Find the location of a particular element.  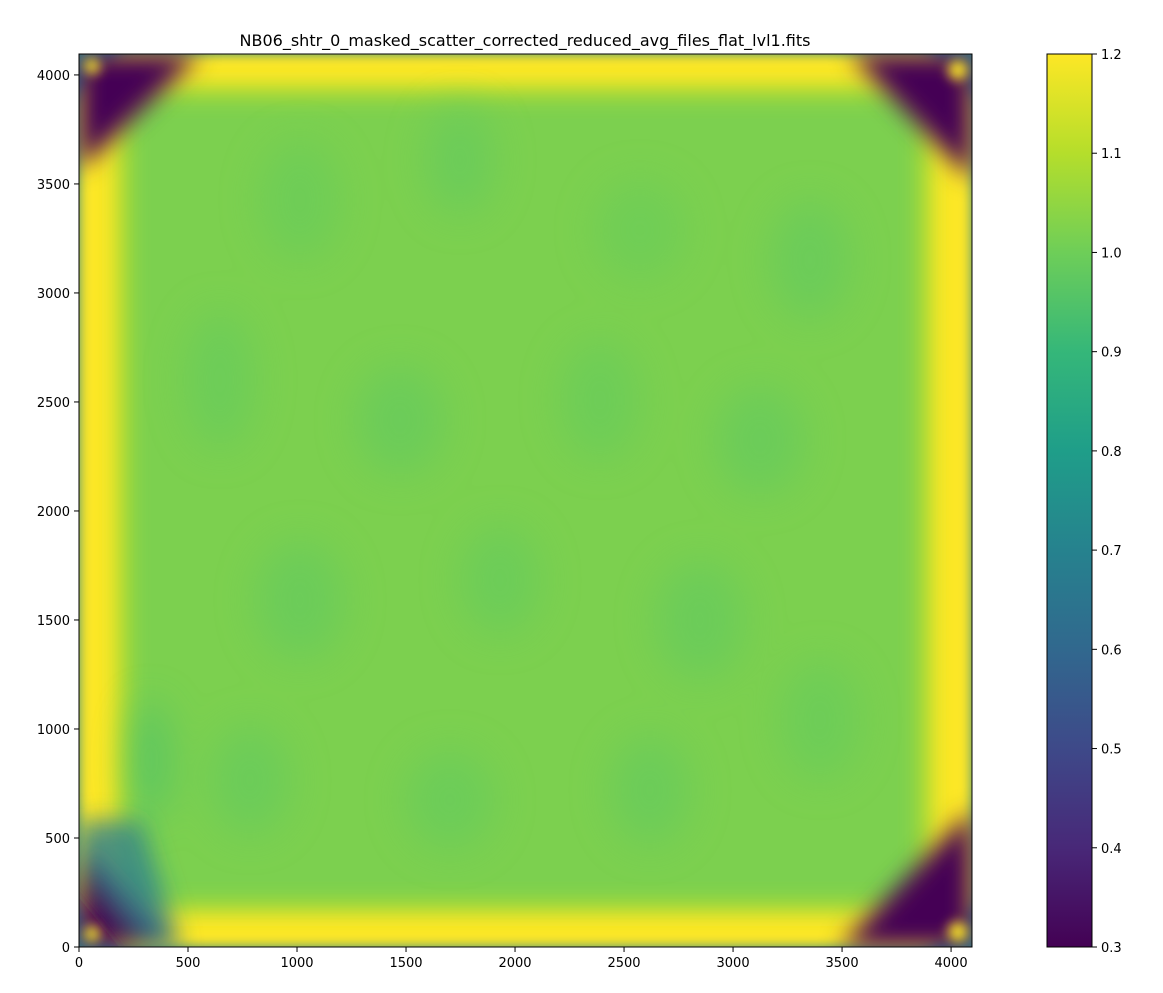

x-tick-label: 3000 is located at coordinates (733, 963).